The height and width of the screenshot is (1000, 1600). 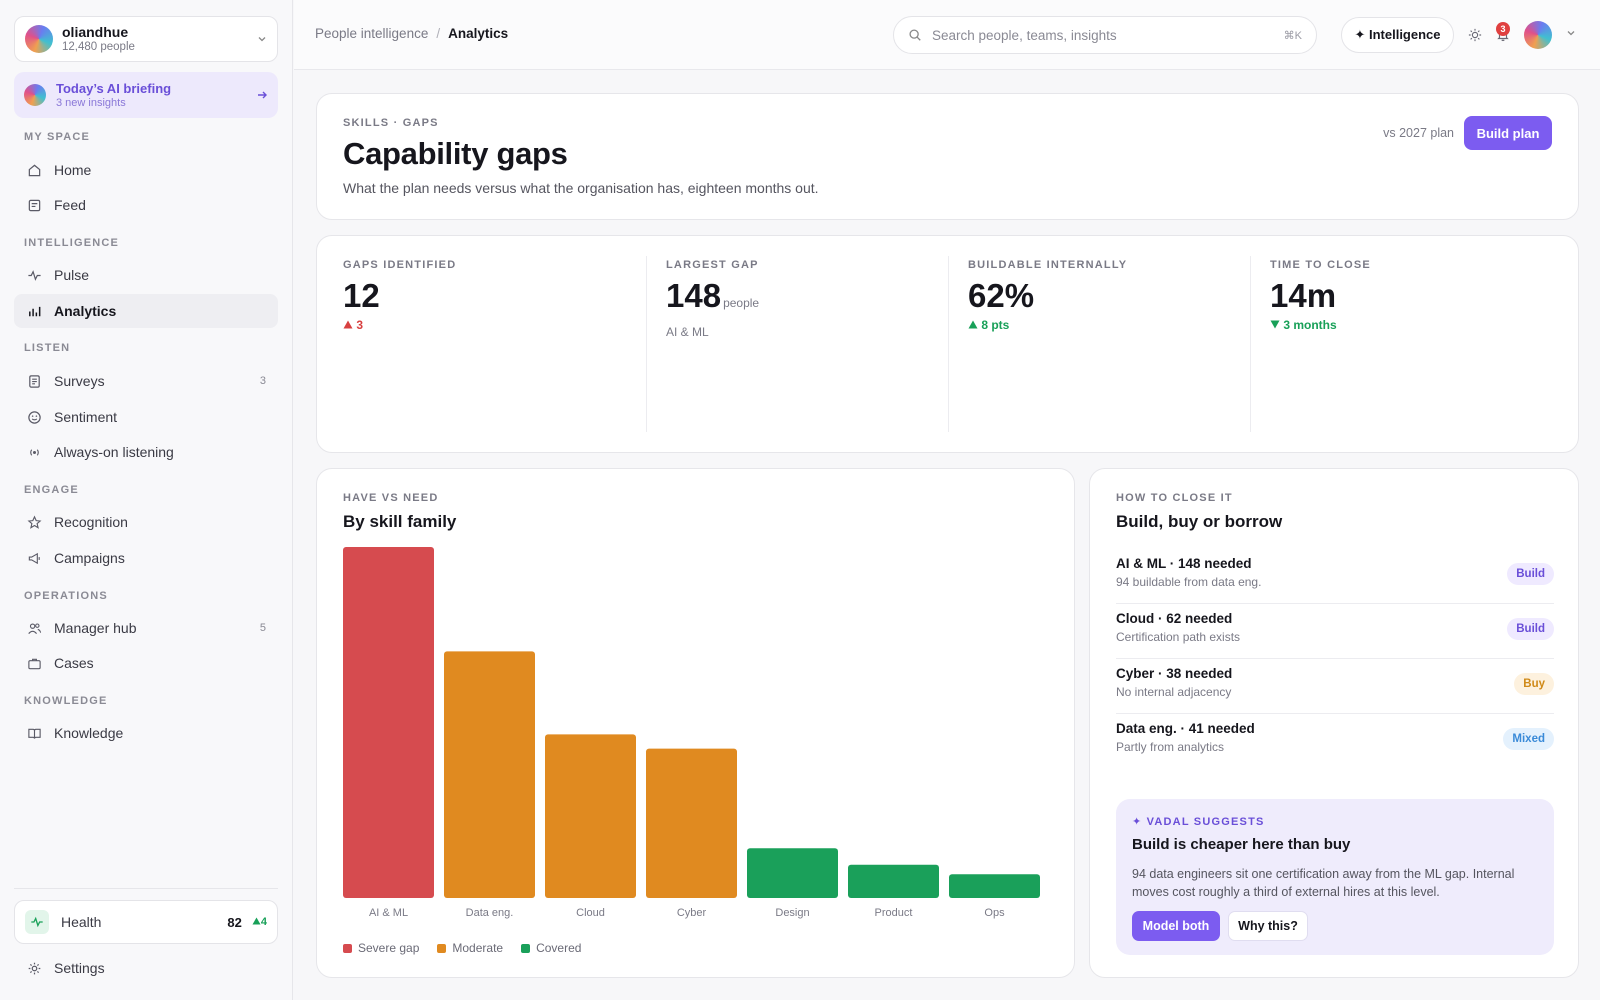 What do you see at coordinates (146, 170) in the screenshot?
I see `nav-item-home: Home` at bounding box center [146, 170].